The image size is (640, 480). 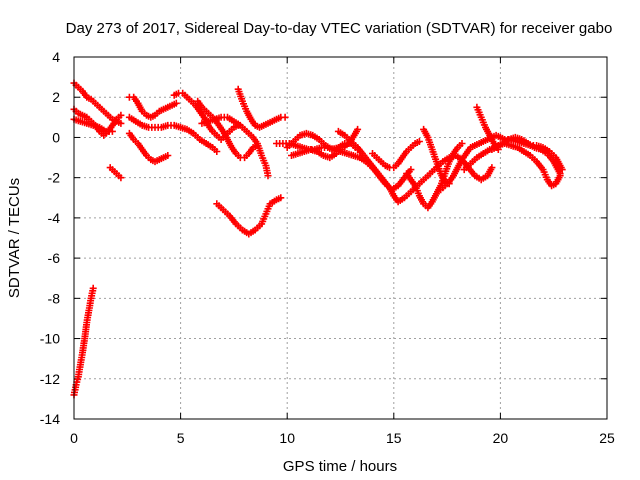 What do you see at coordinates (56, 57) in the screenshot?
I see `y-tick-label: 4` at bounding box center [56, 57].